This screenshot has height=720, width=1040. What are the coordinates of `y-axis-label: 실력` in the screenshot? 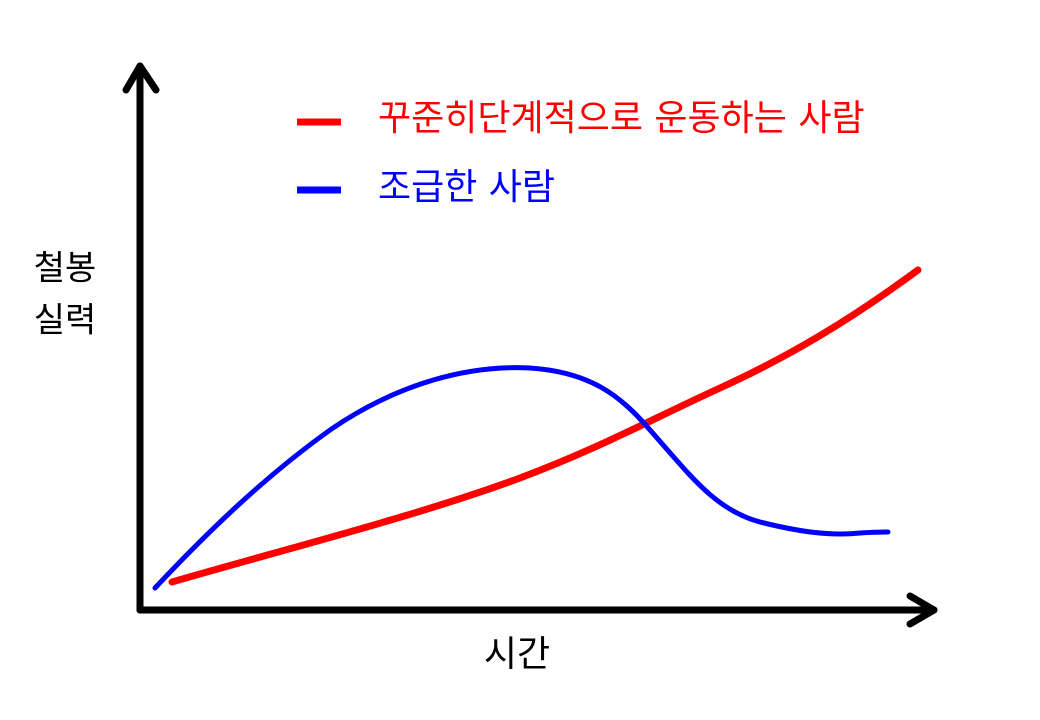 It's located at (65, 321).